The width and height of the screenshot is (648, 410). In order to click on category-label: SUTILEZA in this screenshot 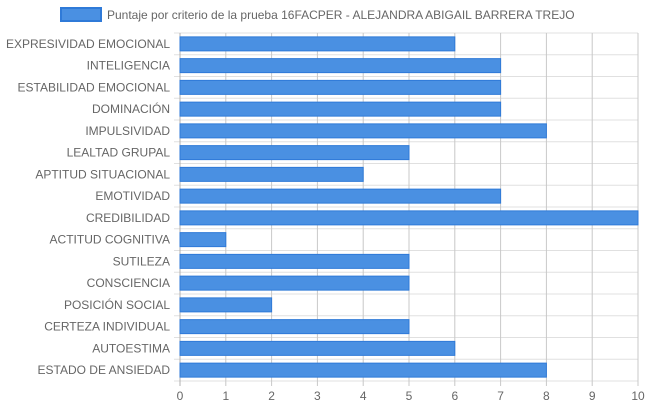, I will do `click(141, 261)`.